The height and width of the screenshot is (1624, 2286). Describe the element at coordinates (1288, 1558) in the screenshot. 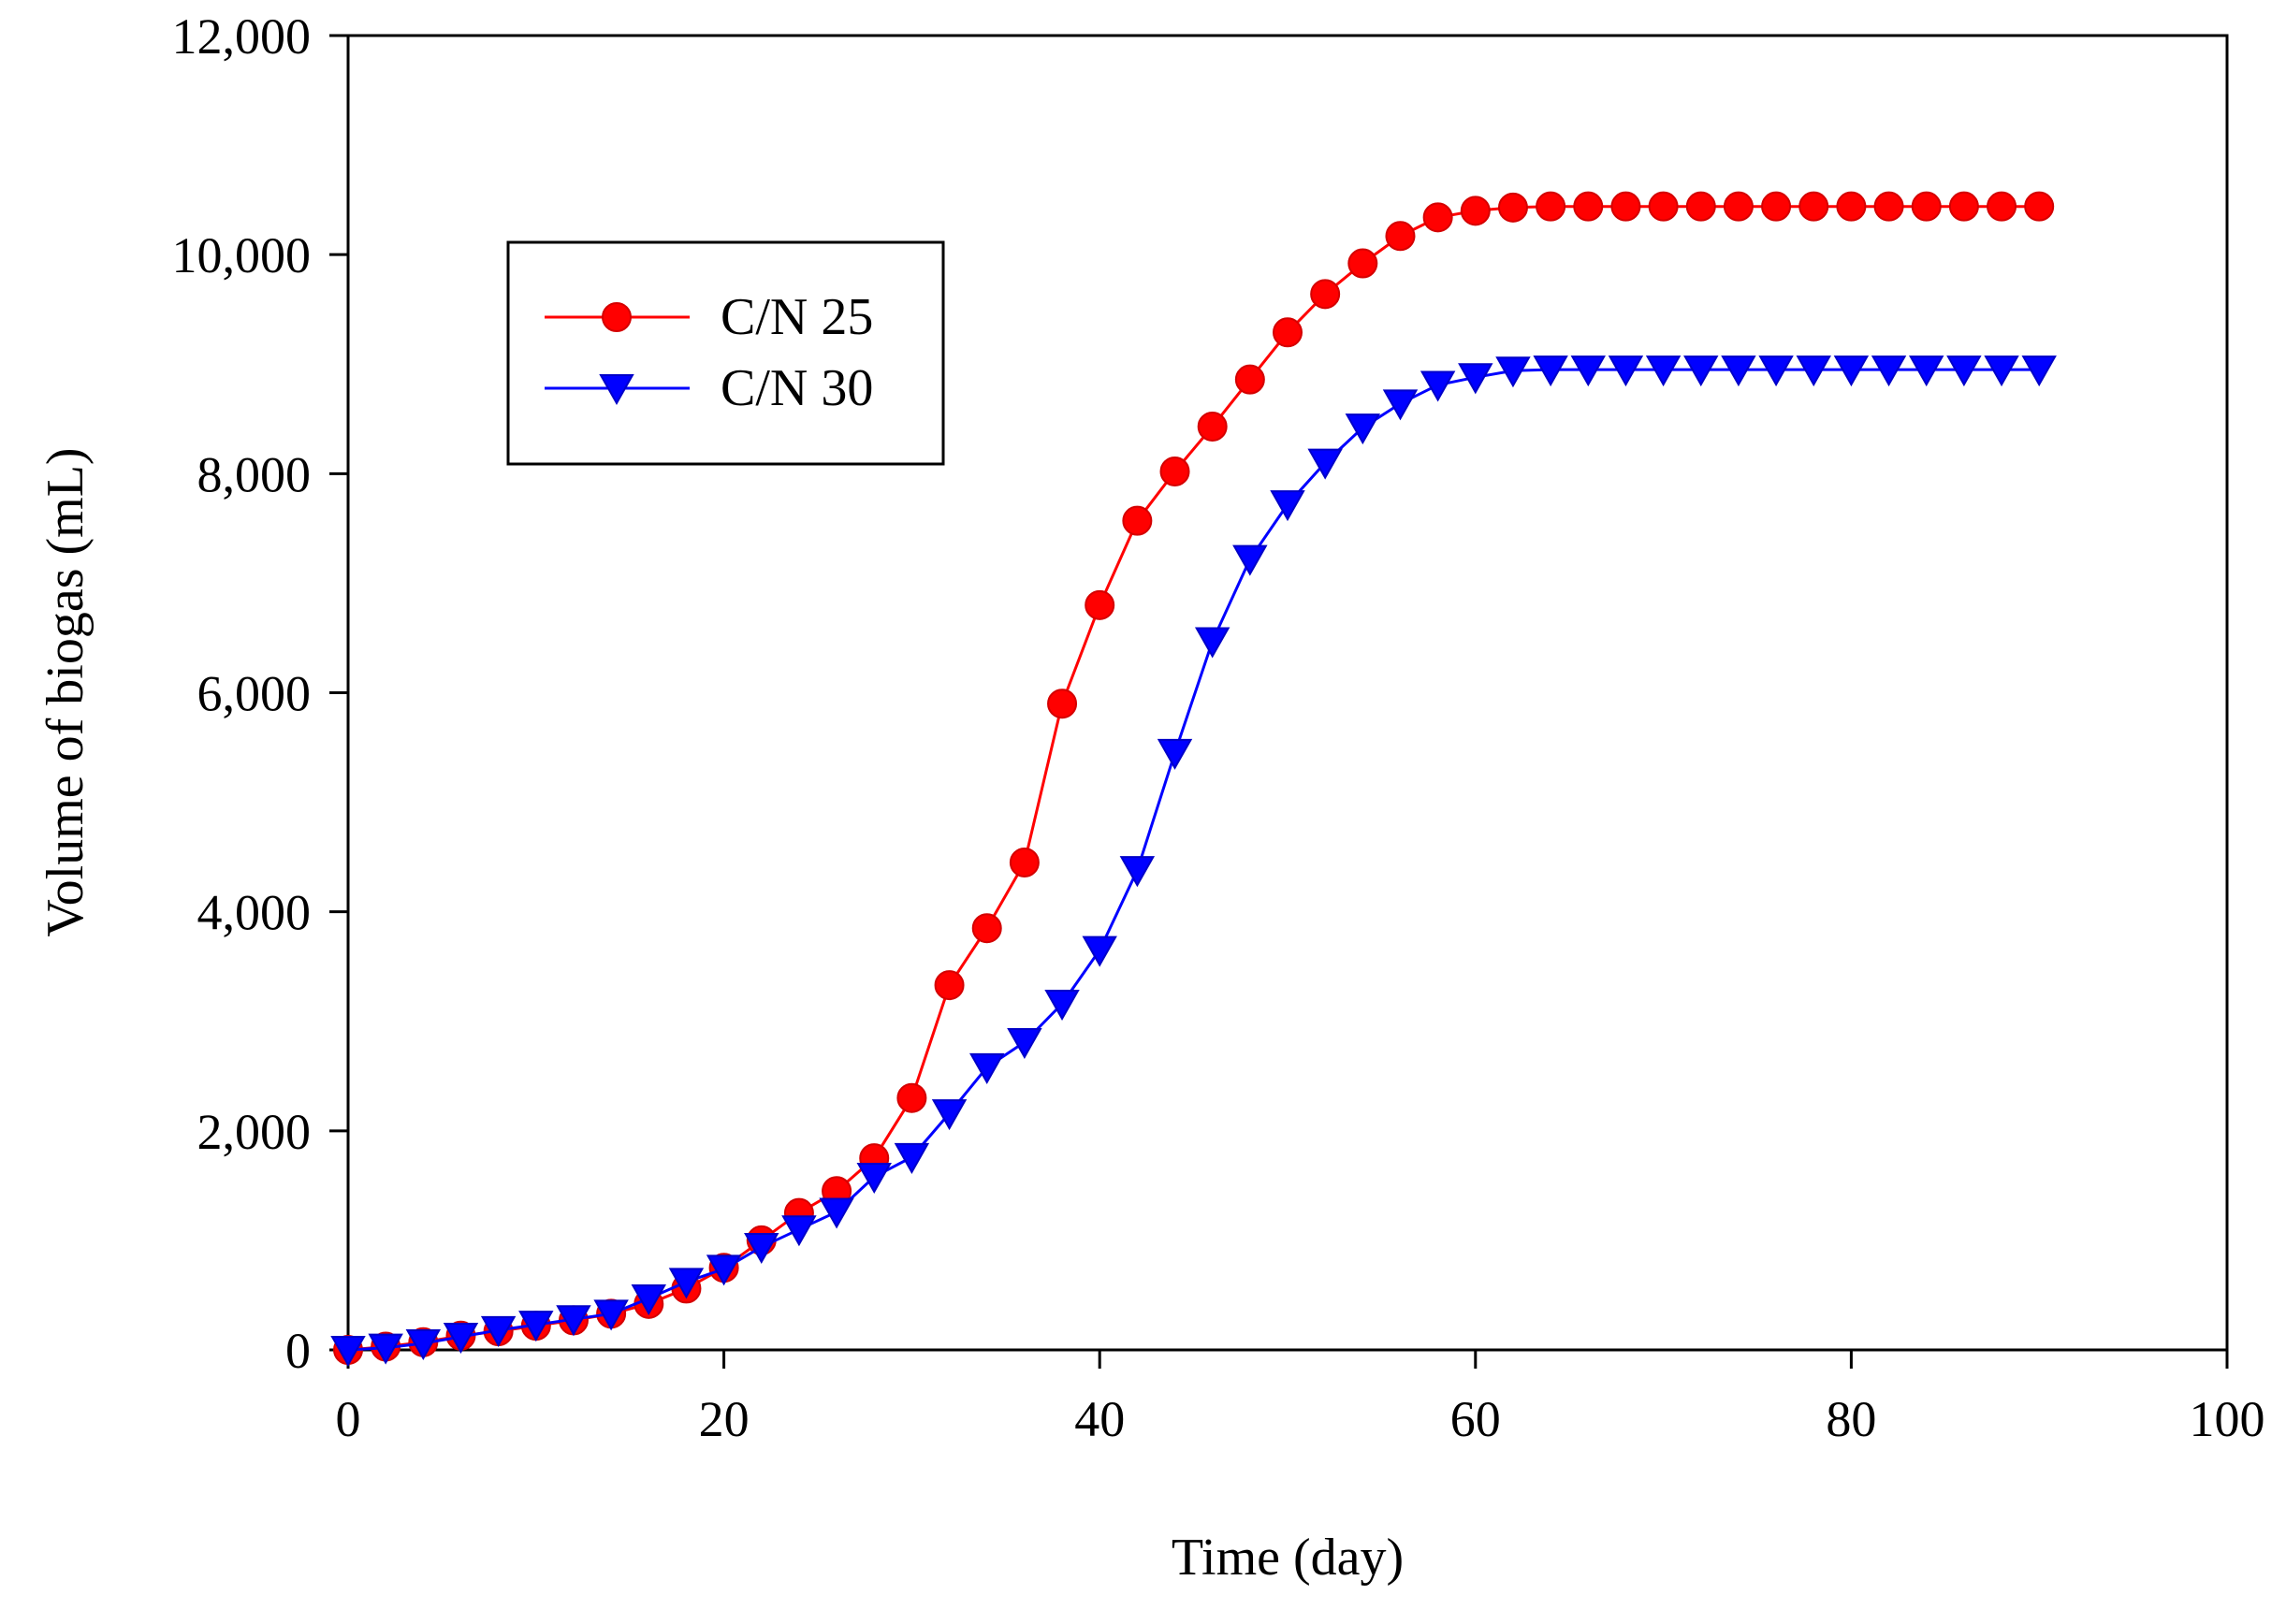

I see `x-axis-title: Time (day)` at that location.